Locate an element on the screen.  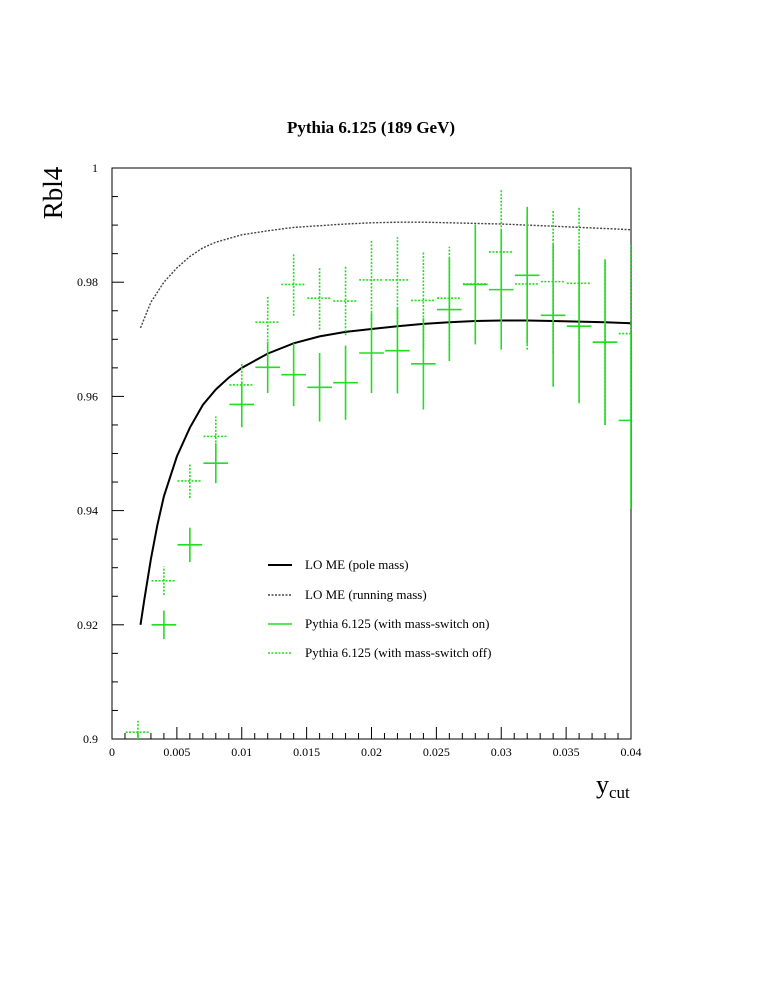
x-tick-label: 0.02 is located at coordinates (371, 752).